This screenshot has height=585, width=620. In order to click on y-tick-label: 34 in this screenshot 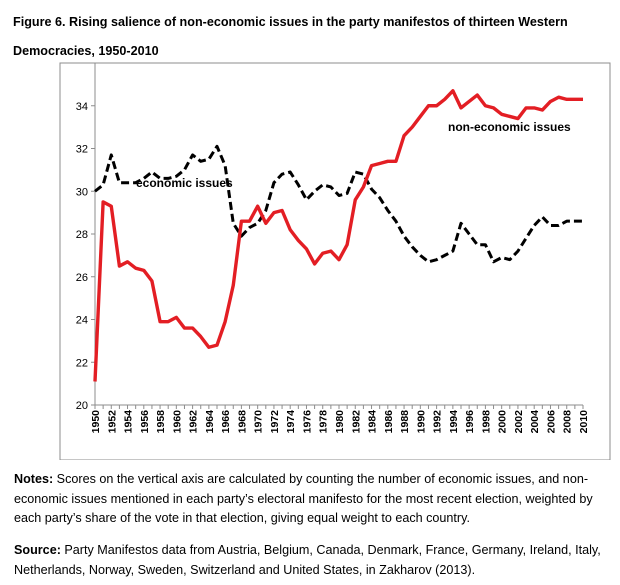, I will do `click(82, 107)`.